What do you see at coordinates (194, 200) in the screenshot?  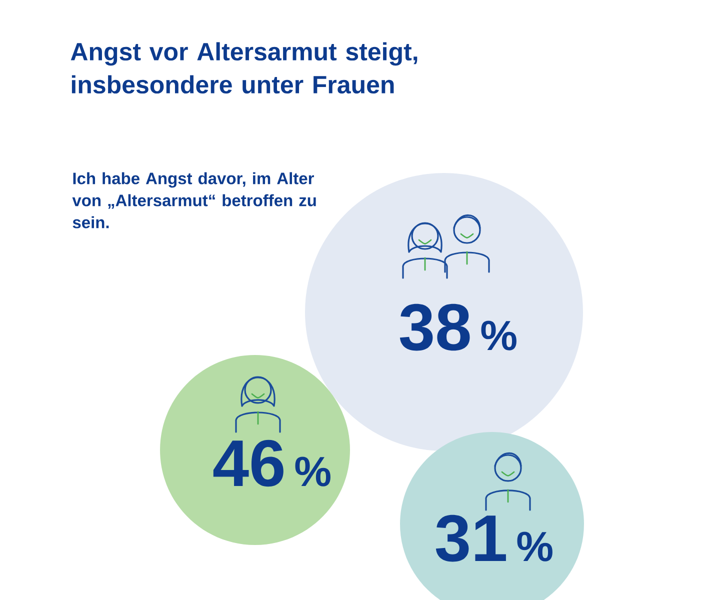 I see `text: Ich habe Angst davor, im Alter von „Altersarmut“ betroffen zu sein.` at bounding box center [194, 200].